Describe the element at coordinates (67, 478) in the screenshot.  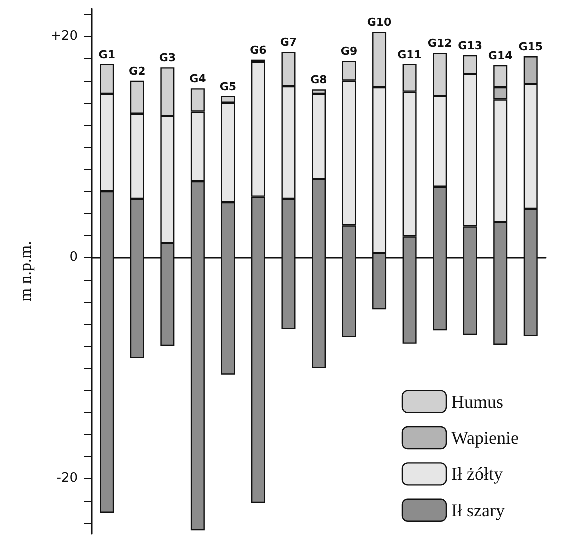
I see `y-tick-label: -20` at that location.